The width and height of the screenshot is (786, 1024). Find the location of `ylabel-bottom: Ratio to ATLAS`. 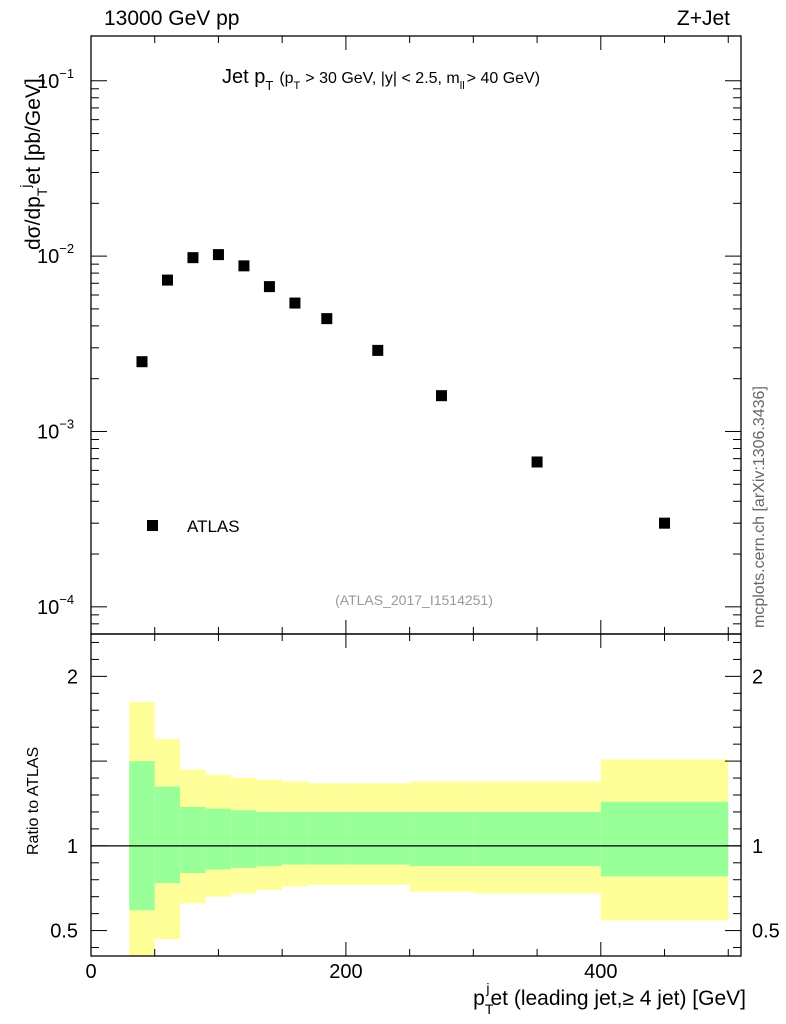

ylabel-bottom: Ratio to ATLAS is located at coordinates (33, 801).